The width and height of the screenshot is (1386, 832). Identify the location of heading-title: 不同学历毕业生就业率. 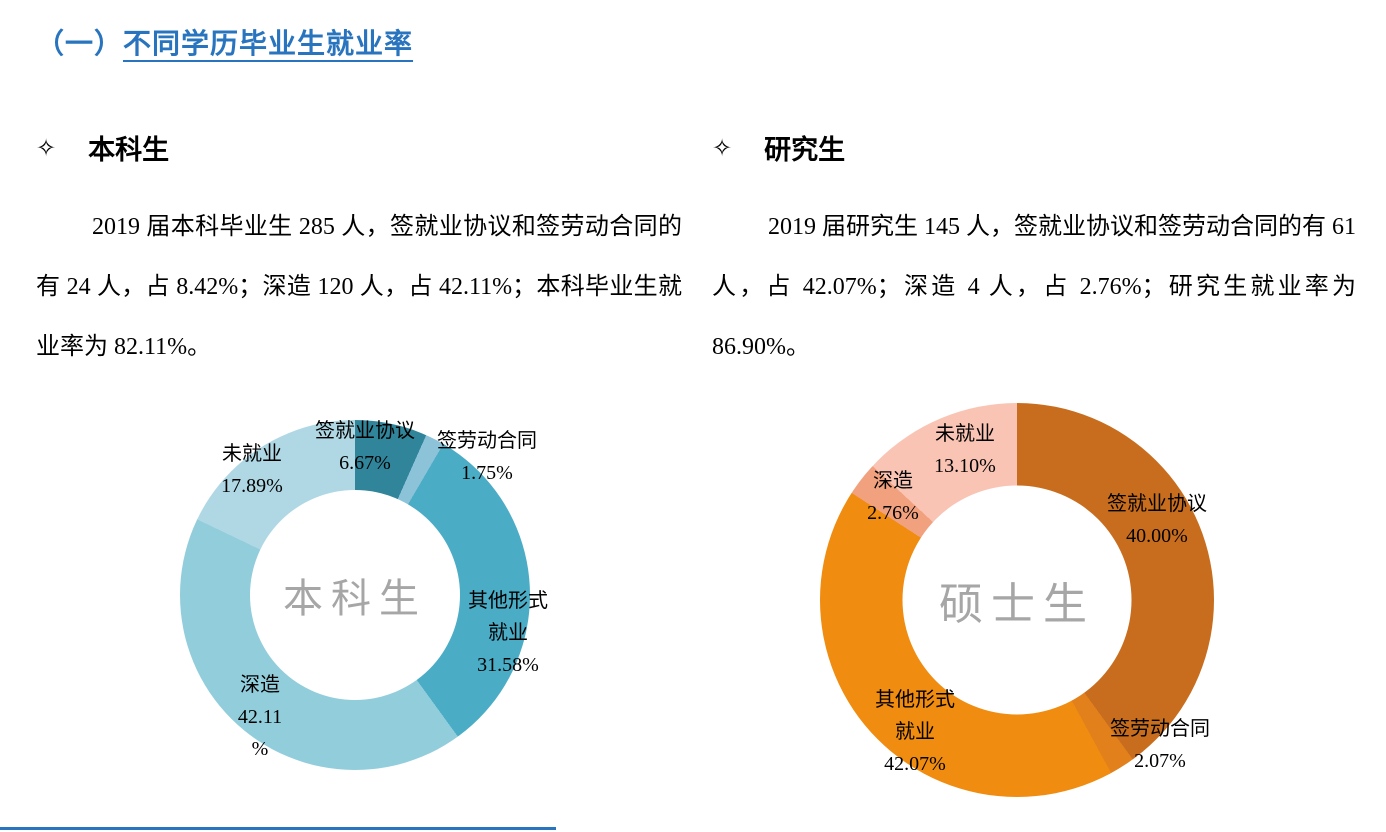
(268, 43).